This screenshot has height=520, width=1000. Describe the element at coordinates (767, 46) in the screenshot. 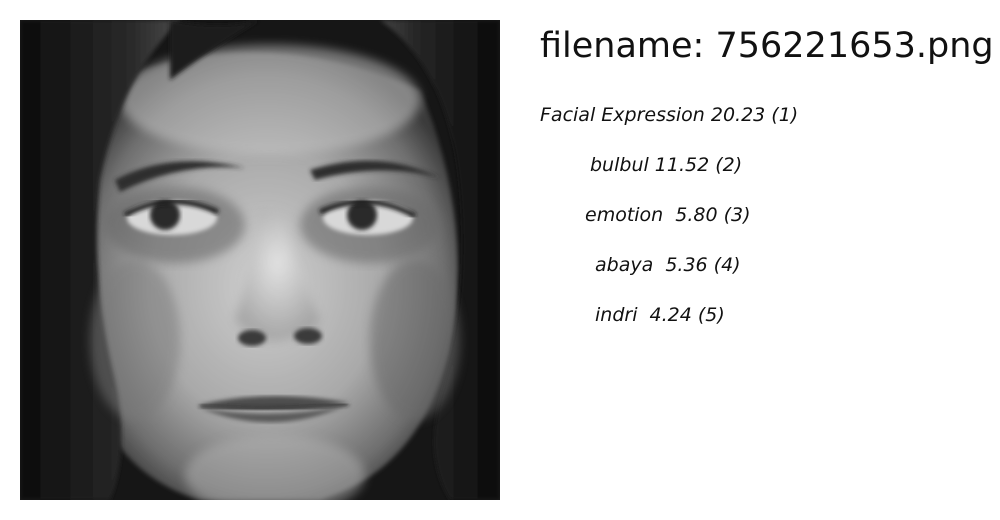

I see `filename-label: filename: 756221653.png` at that location.